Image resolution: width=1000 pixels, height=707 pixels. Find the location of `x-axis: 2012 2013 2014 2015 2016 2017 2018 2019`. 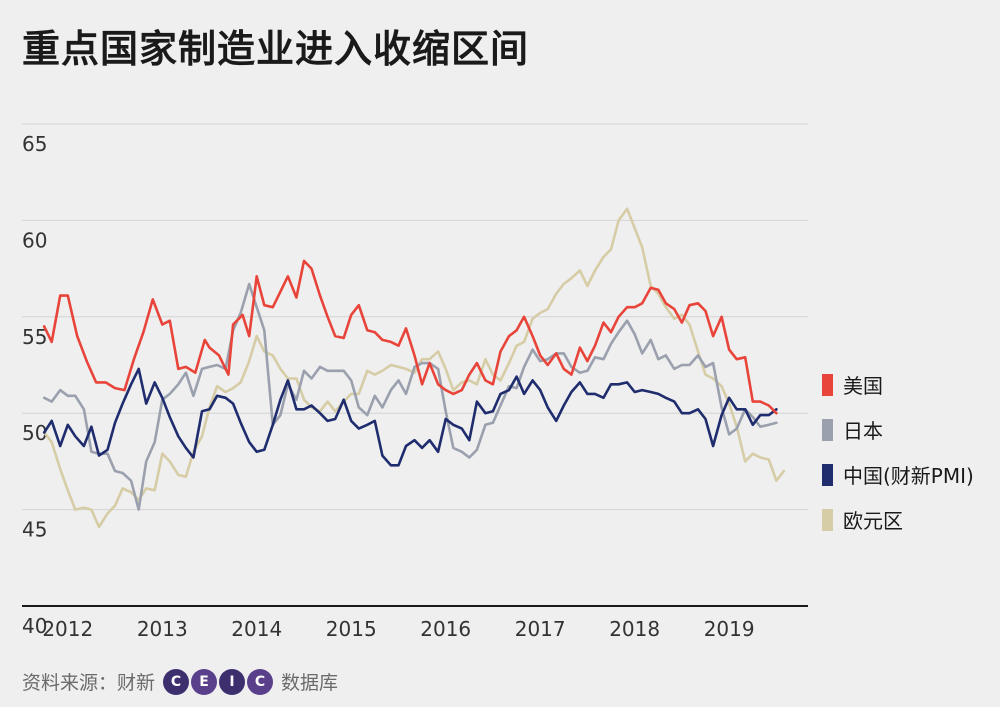

x-axis: 2012 2013 2014 2015 2016 2017 2018 2019 is located at coordinates (398, 629).